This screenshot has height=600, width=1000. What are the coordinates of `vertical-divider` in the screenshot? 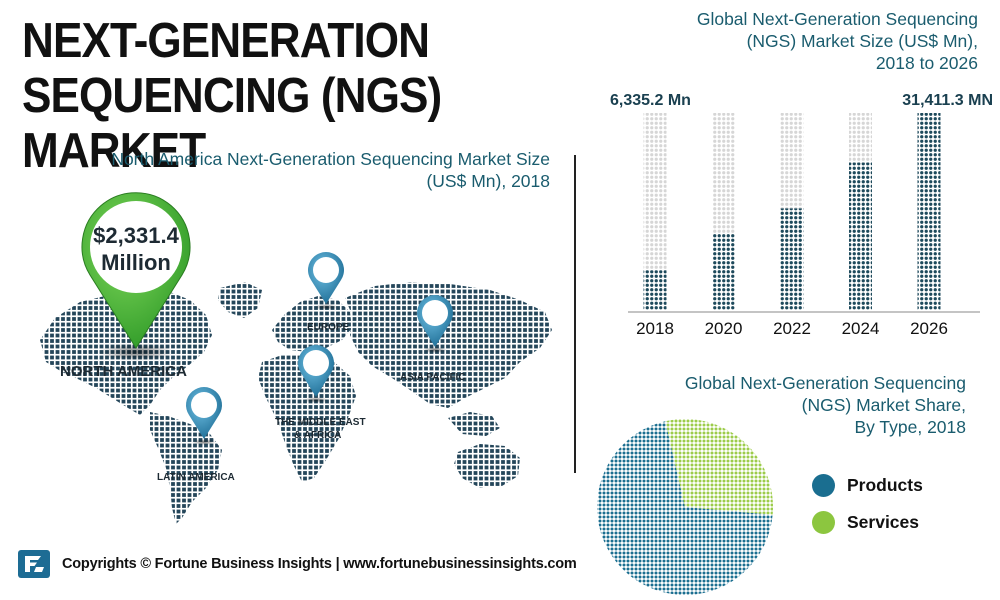 It's located at (575, 314).